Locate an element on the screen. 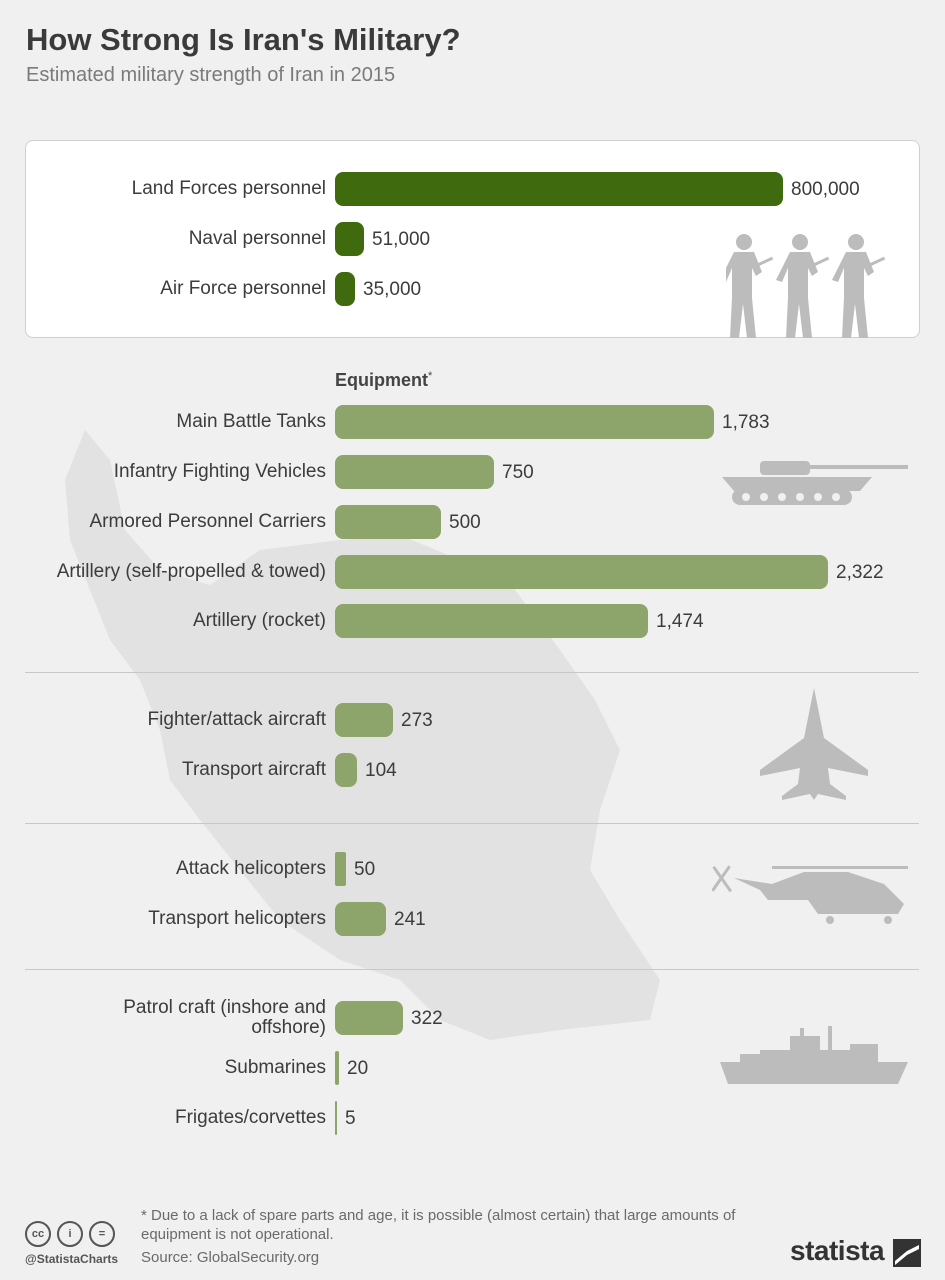 The height and width of the screenshot is (1280, 945). value-label: 750 is located at coordinates (518, 472).